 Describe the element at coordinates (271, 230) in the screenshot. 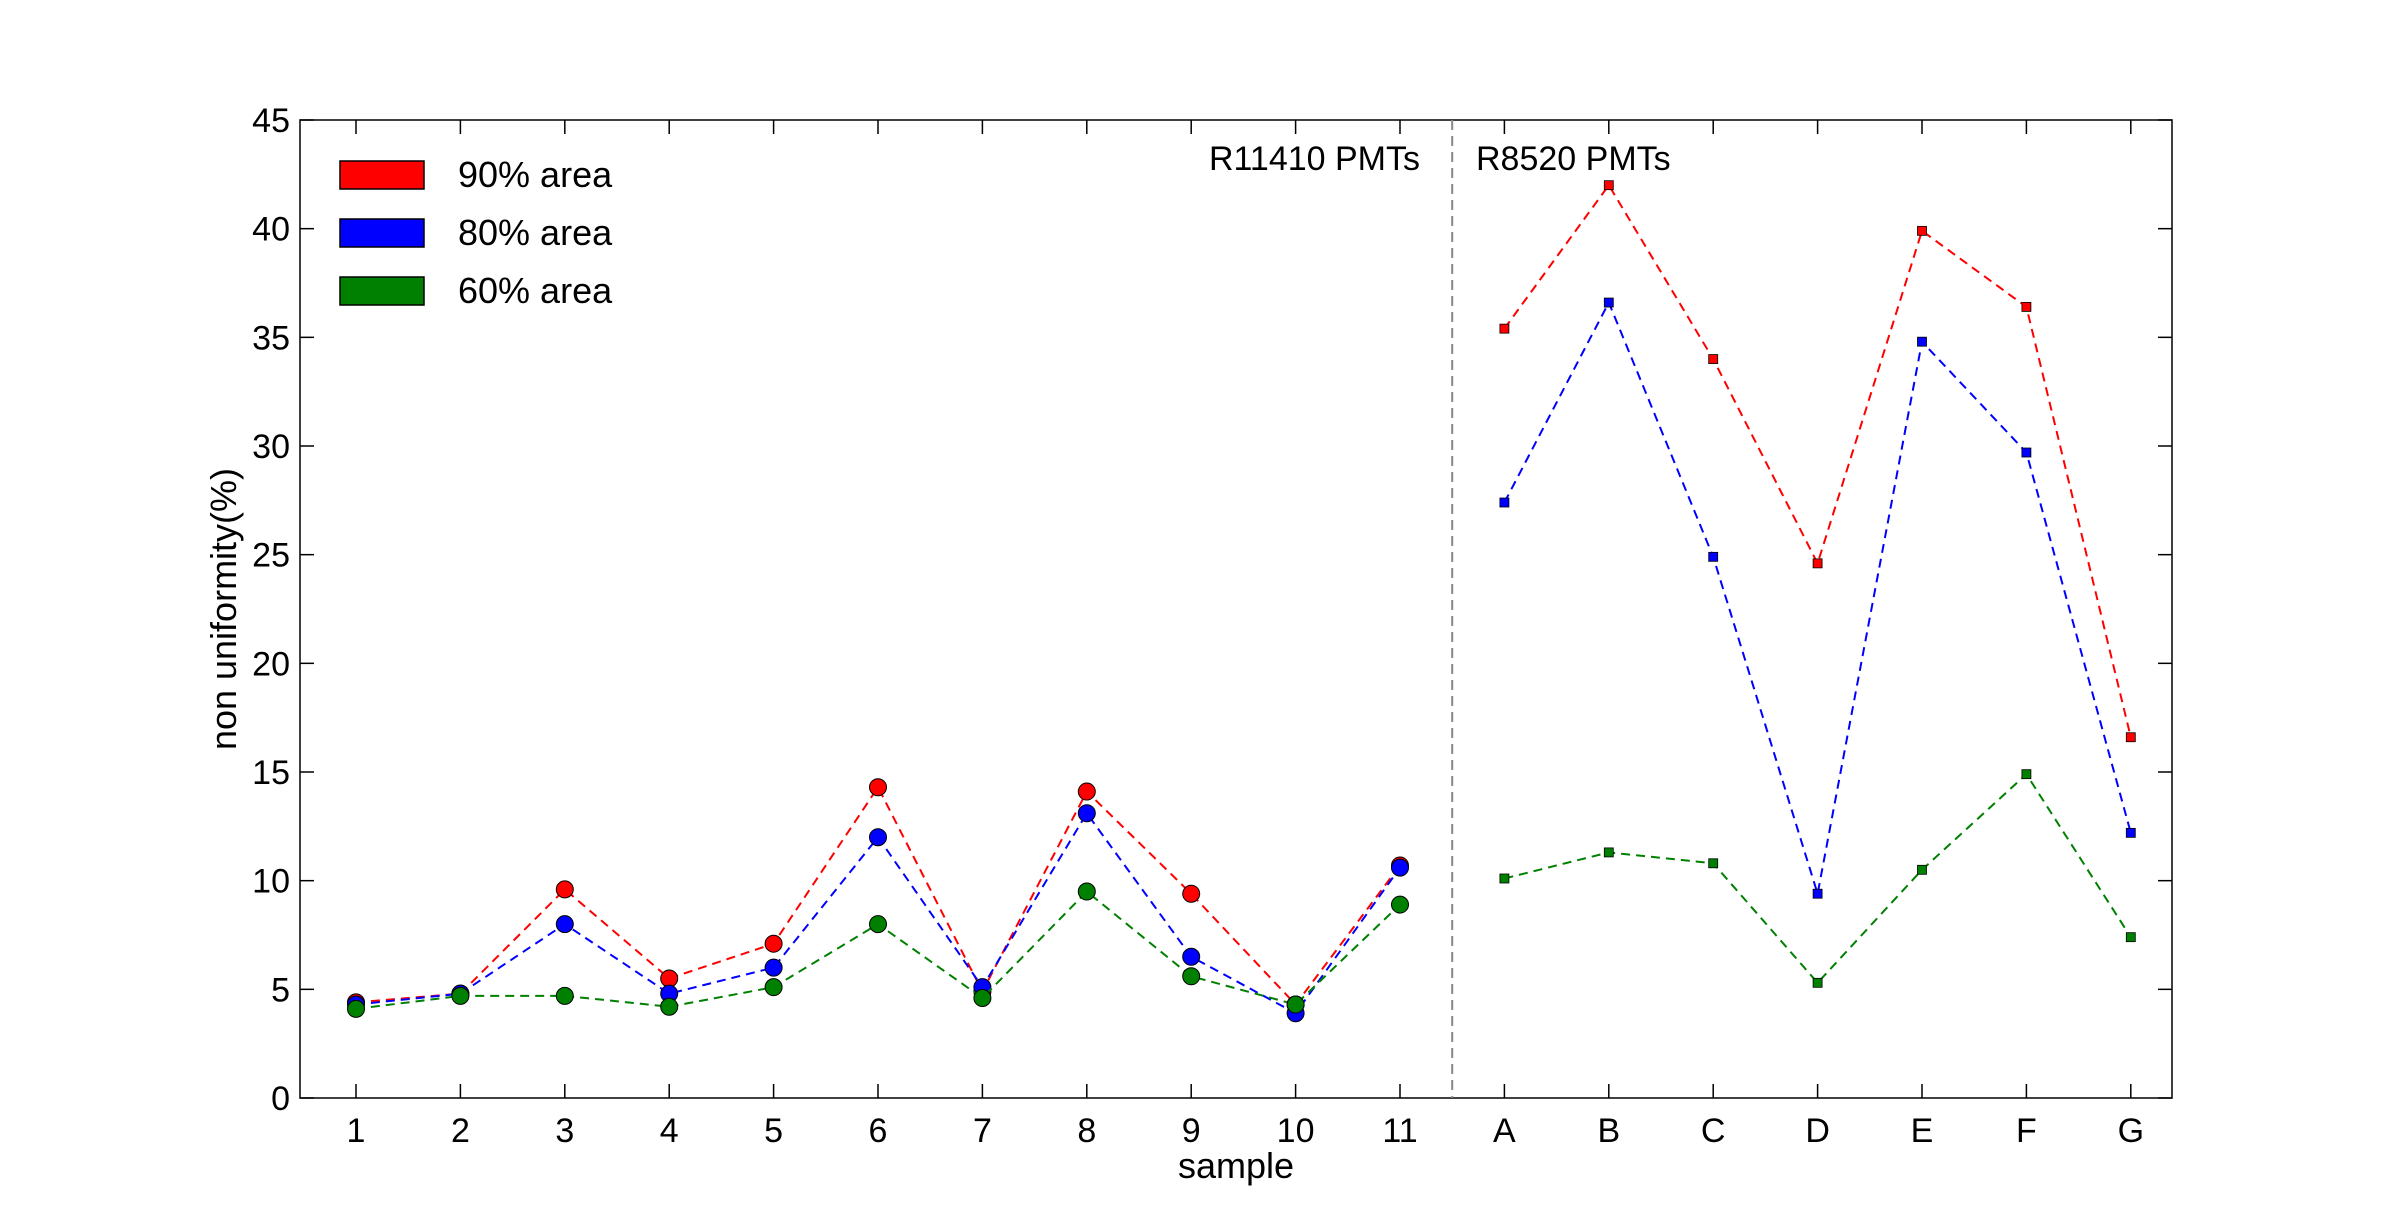

I see `y-tick-label: 40` at that location.